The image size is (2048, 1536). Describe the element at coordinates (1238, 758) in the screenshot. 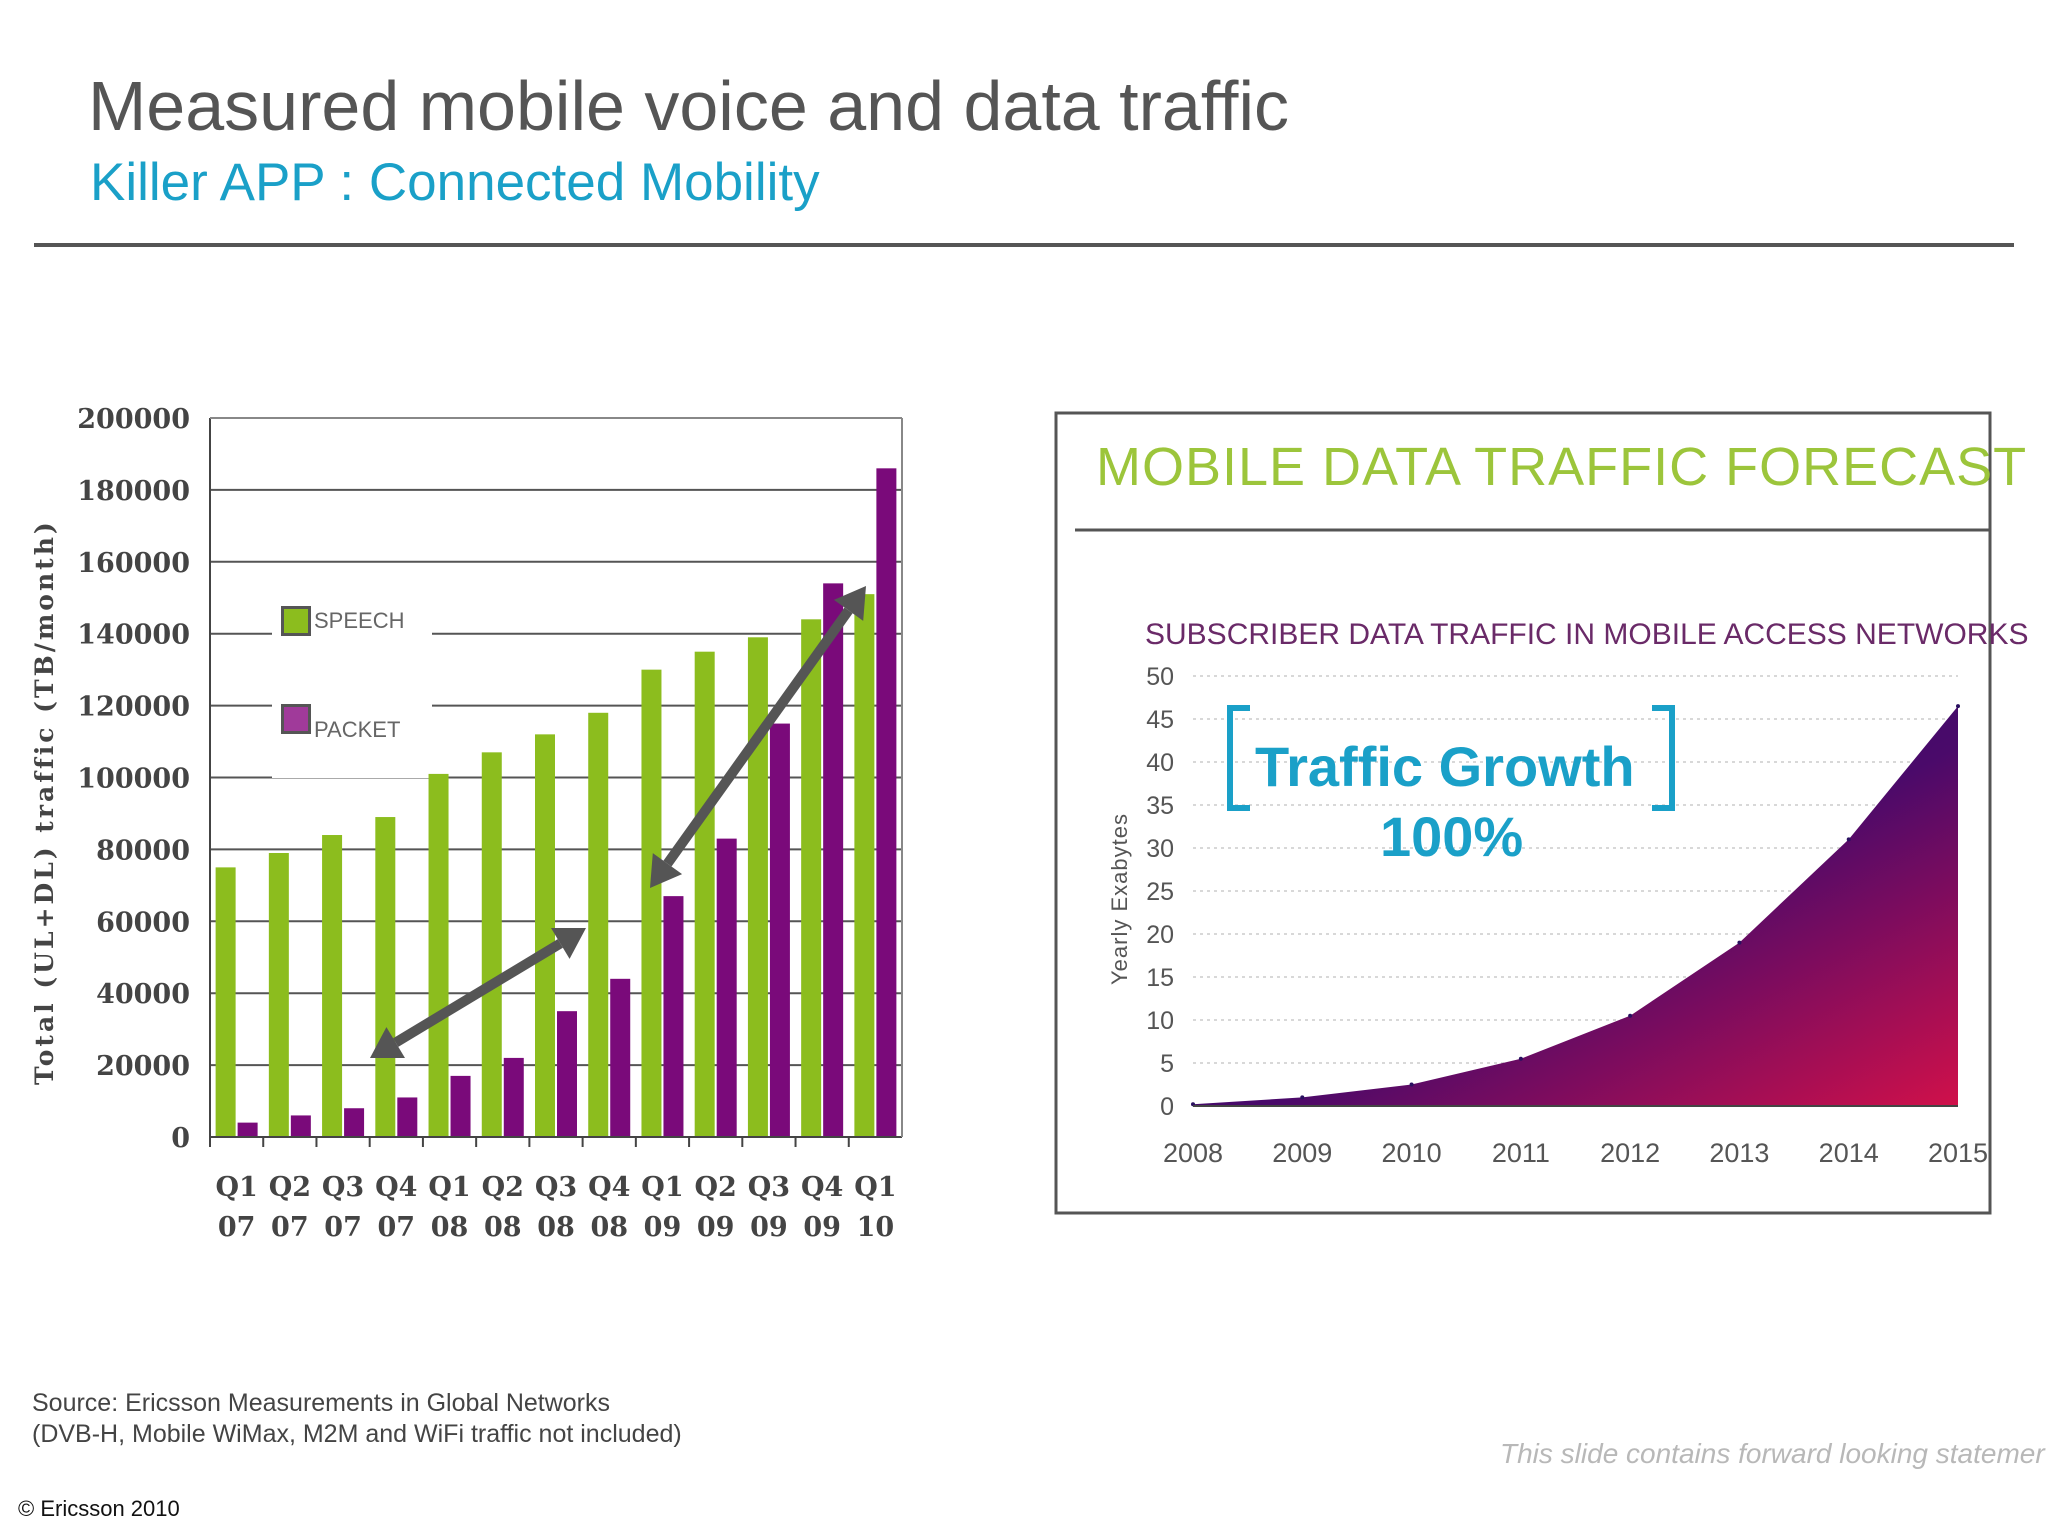

I see `growth-bracket-left` at that location.